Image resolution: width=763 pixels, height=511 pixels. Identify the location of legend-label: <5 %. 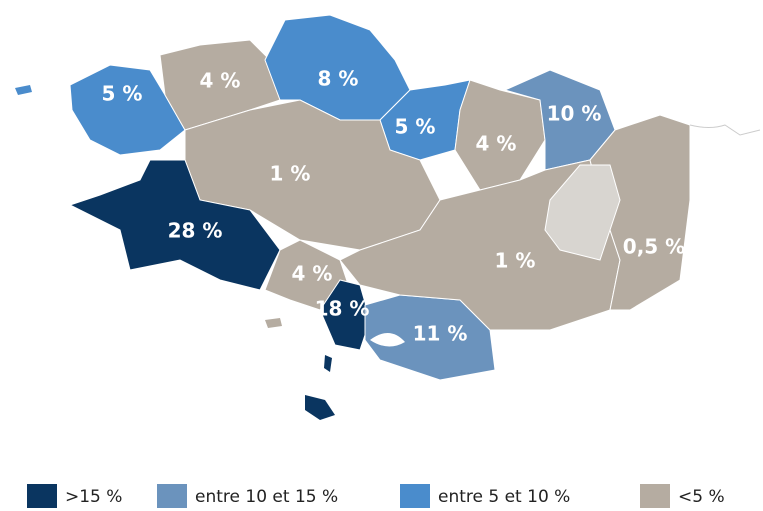
(701, 497).